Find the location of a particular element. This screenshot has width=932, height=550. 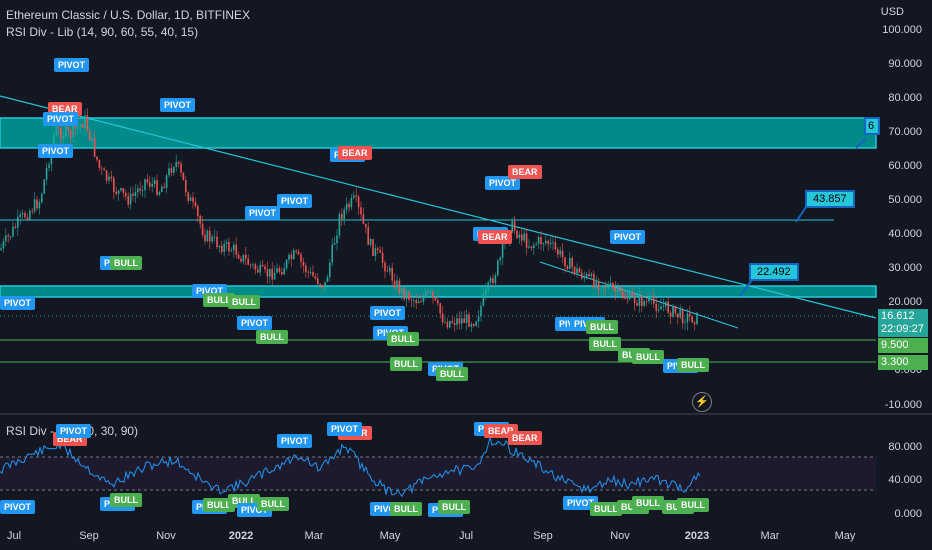

indicator-label: RSI Div - Lib (14, 90, 60, 55, 40, 15) is located at coordinates (102, 32).